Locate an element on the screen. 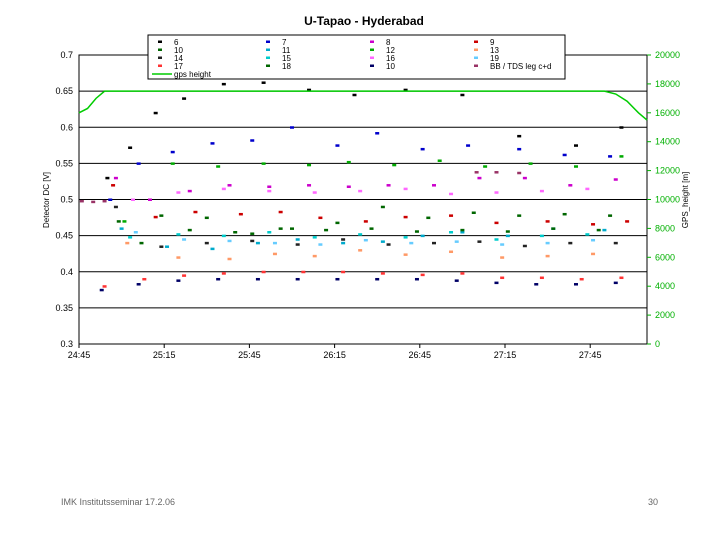 The image size is (720, 540). series-line-gps-height is located at coordinates (363, 105).